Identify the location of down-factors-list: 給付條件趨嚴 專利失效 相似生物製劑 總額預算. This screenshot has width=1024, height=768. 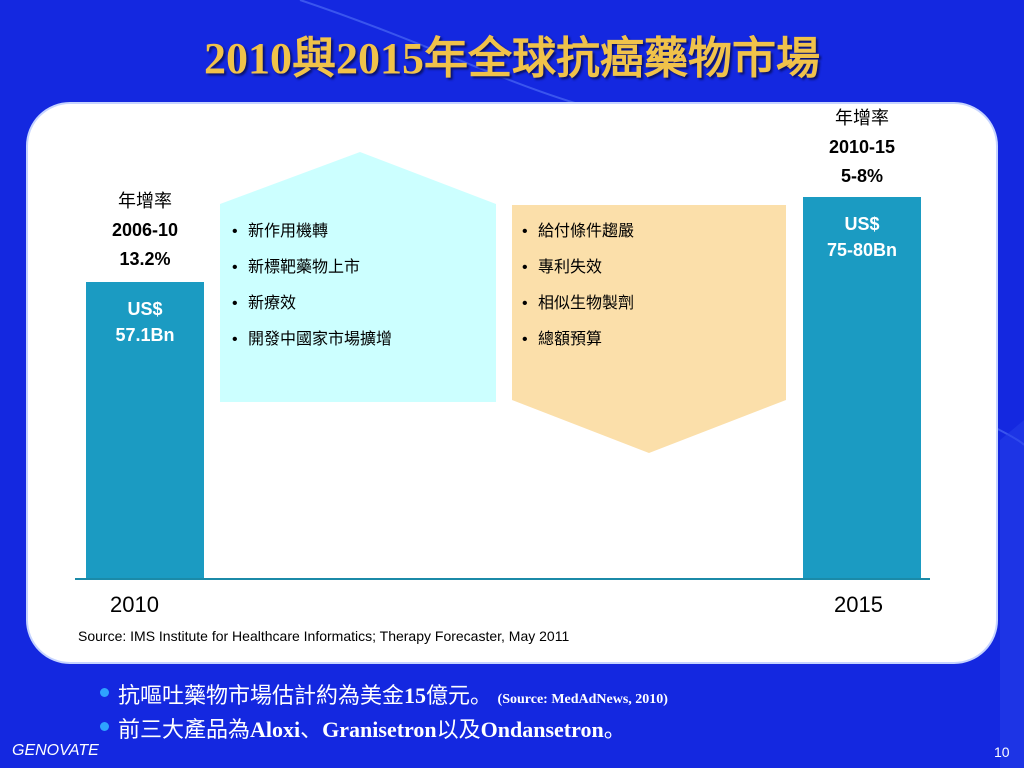
(575, 286).